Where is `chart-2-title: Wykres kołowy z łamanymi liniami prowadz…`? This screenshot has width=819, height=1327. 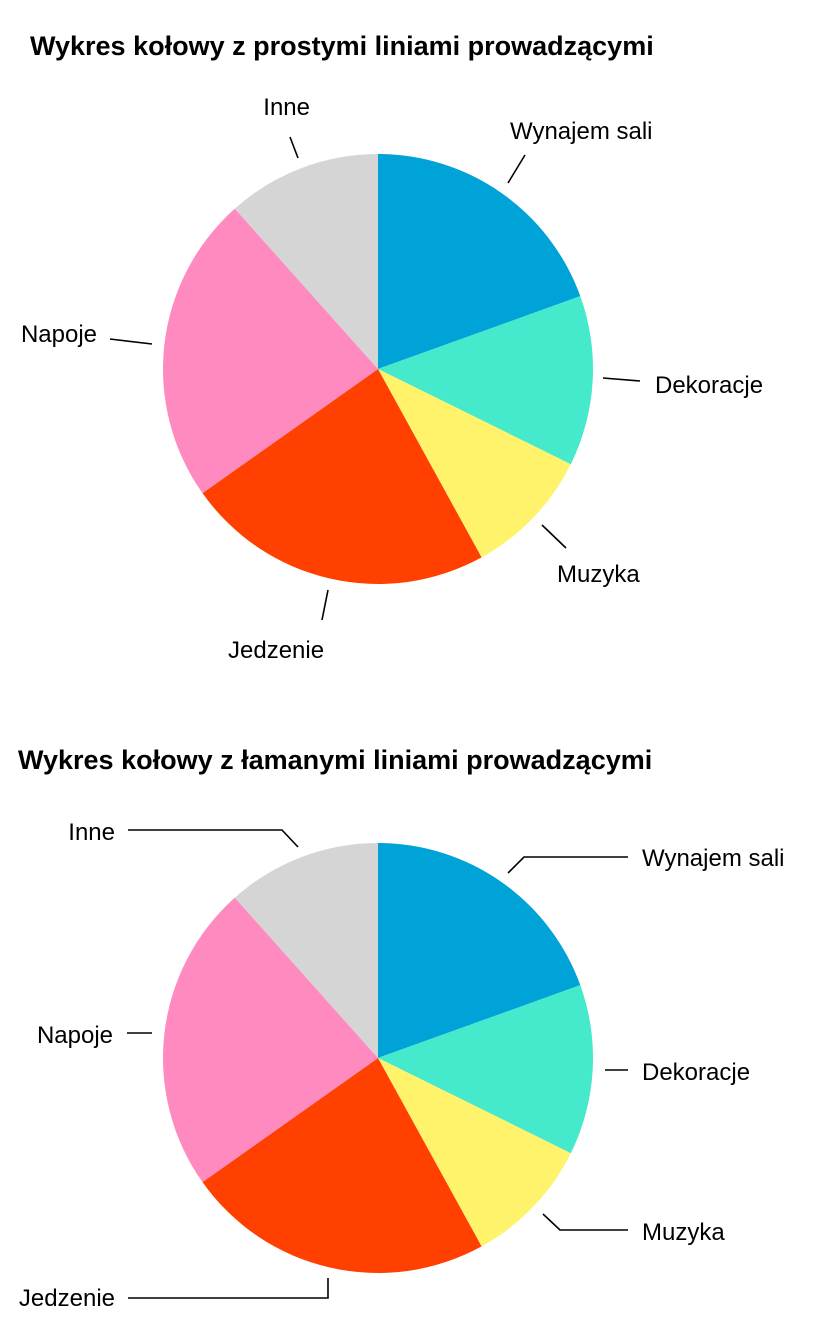 chart-2-title: Wykres kołowy z łamanymi liniami prowadz… is located at coordinates (335, 760).